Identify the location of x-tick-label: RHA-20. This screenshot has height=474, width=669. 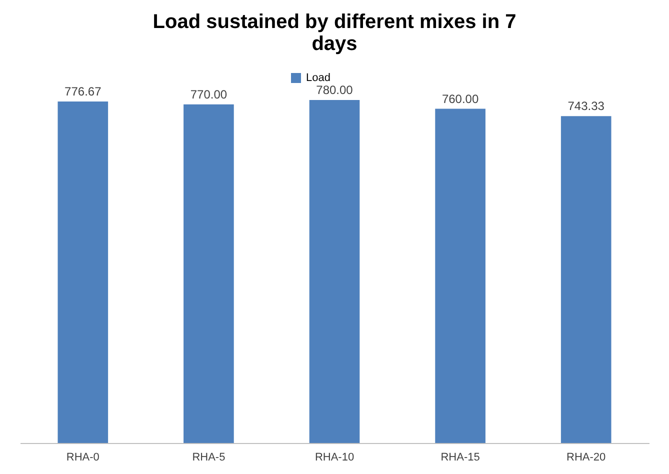
(586, 458).